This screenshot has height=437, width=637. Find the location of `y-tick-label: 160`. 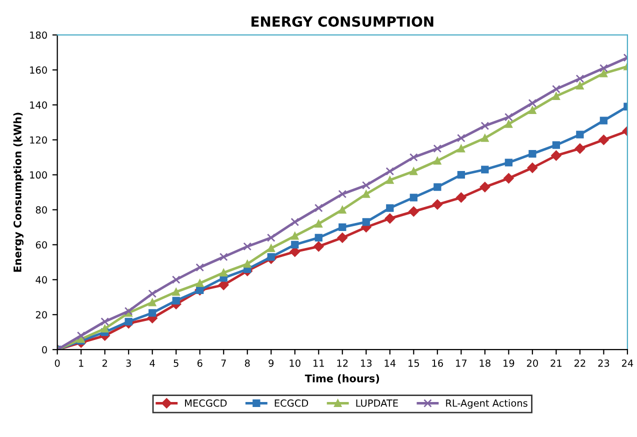

y-tick-label: 160 is located at coordinates (38, 70).